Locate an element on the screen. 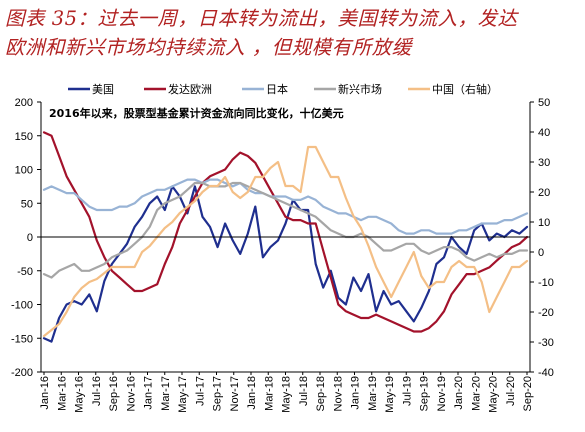 Image resolution: width=585 pixels, height=432 pixels. right-tick-label-7: 30 is located at coordinates (544, 163).